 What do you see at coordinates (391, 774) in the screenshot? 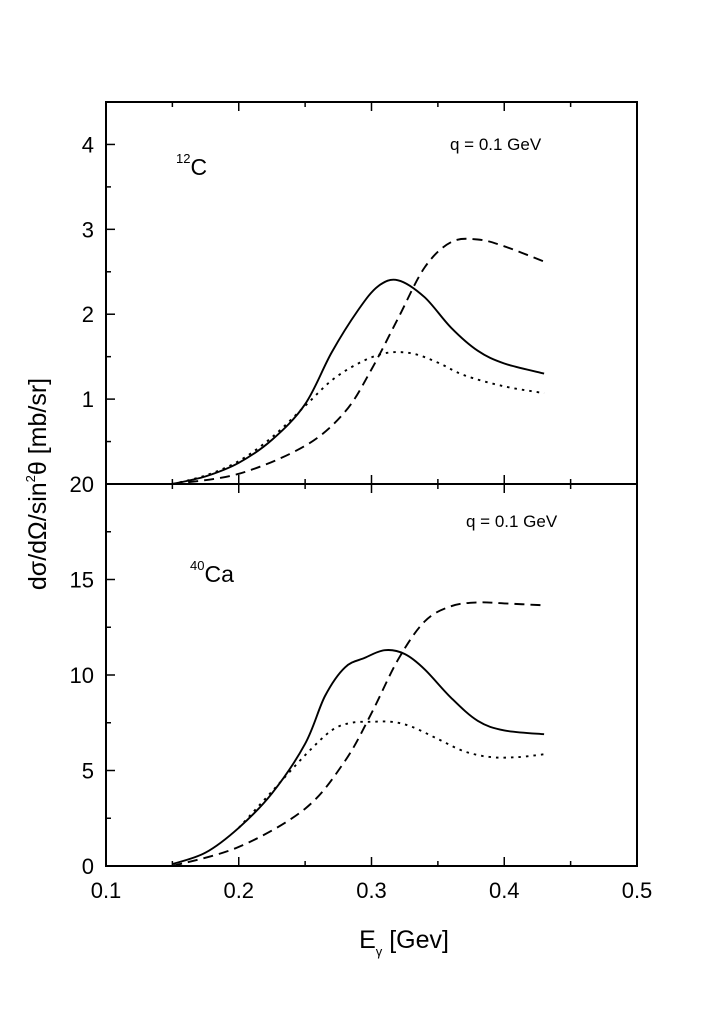
I see `bottom-series-dotted` at bounding box center [391, 774].